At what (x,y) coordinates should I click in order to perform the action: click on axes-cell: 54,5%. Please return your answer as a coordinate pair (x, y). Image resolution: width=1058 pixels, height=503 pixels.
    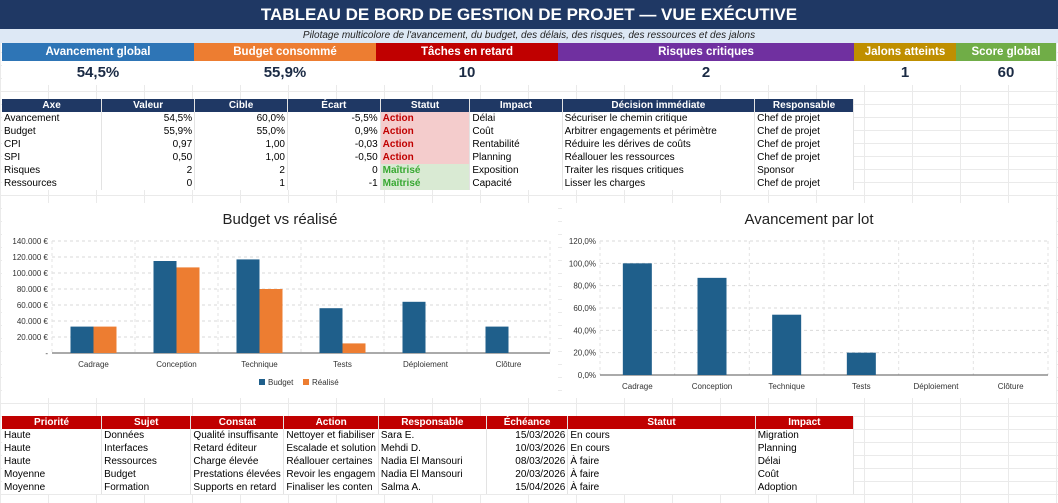
    Looking at the image, I should click on (148, 118).